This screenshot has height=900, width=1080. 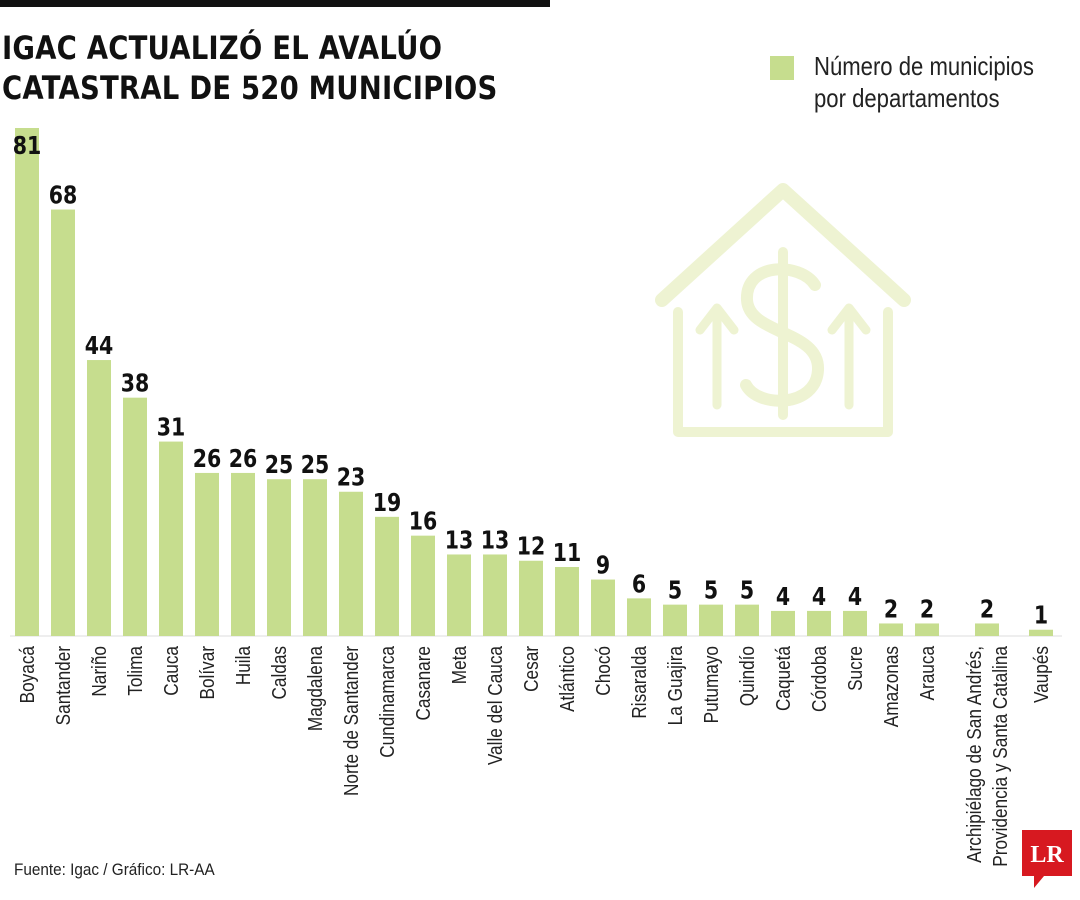 I want to click on category-label: Risaralda, so click(x=639, y=681).